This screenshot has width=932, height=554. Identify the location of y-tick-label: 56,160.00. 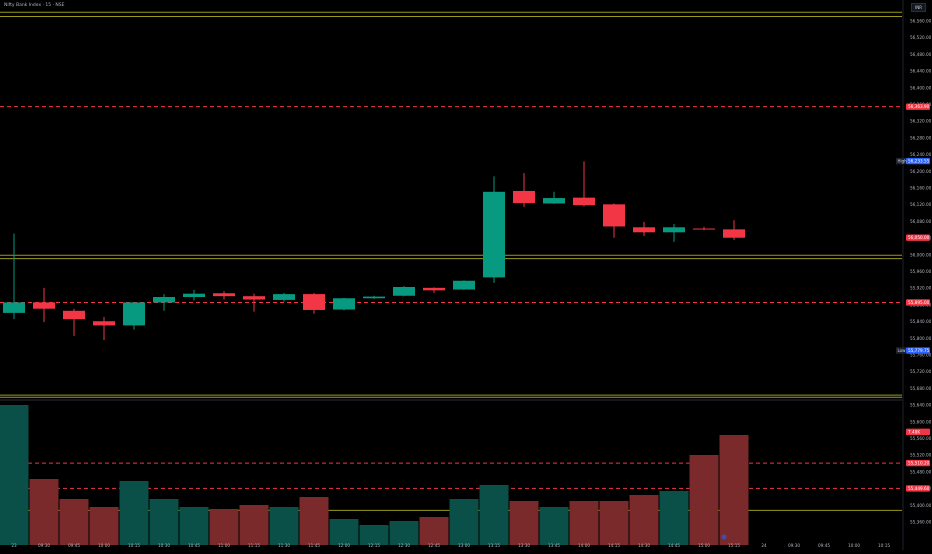
(921, 188).